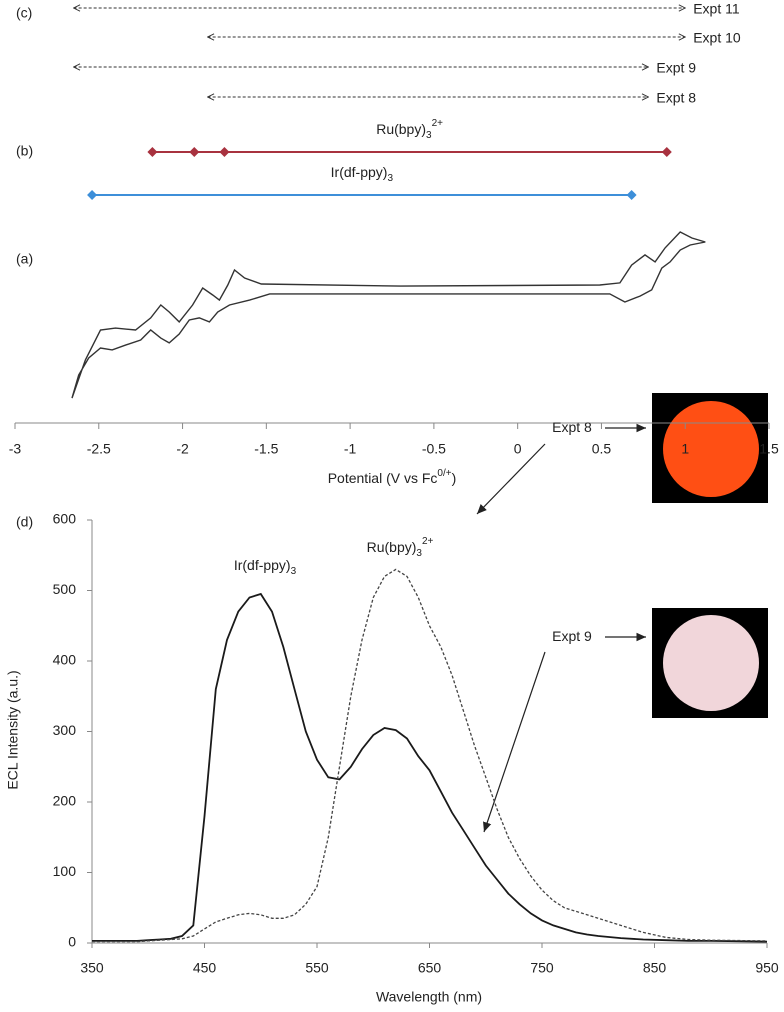  I want to click on x-tick-label: 550, so click(317, 968).